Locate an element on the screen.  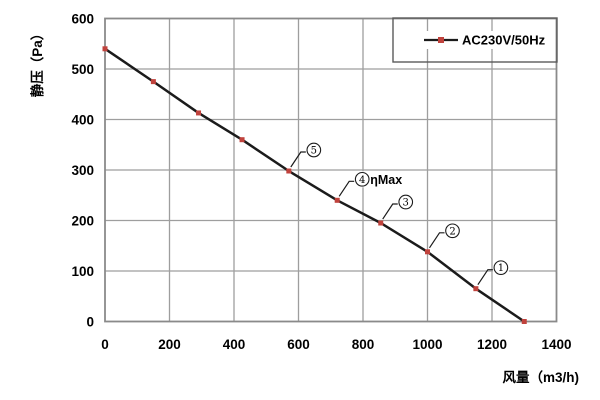
y-axis-title: 静压（Pa） is located at coordinates (37, 62).